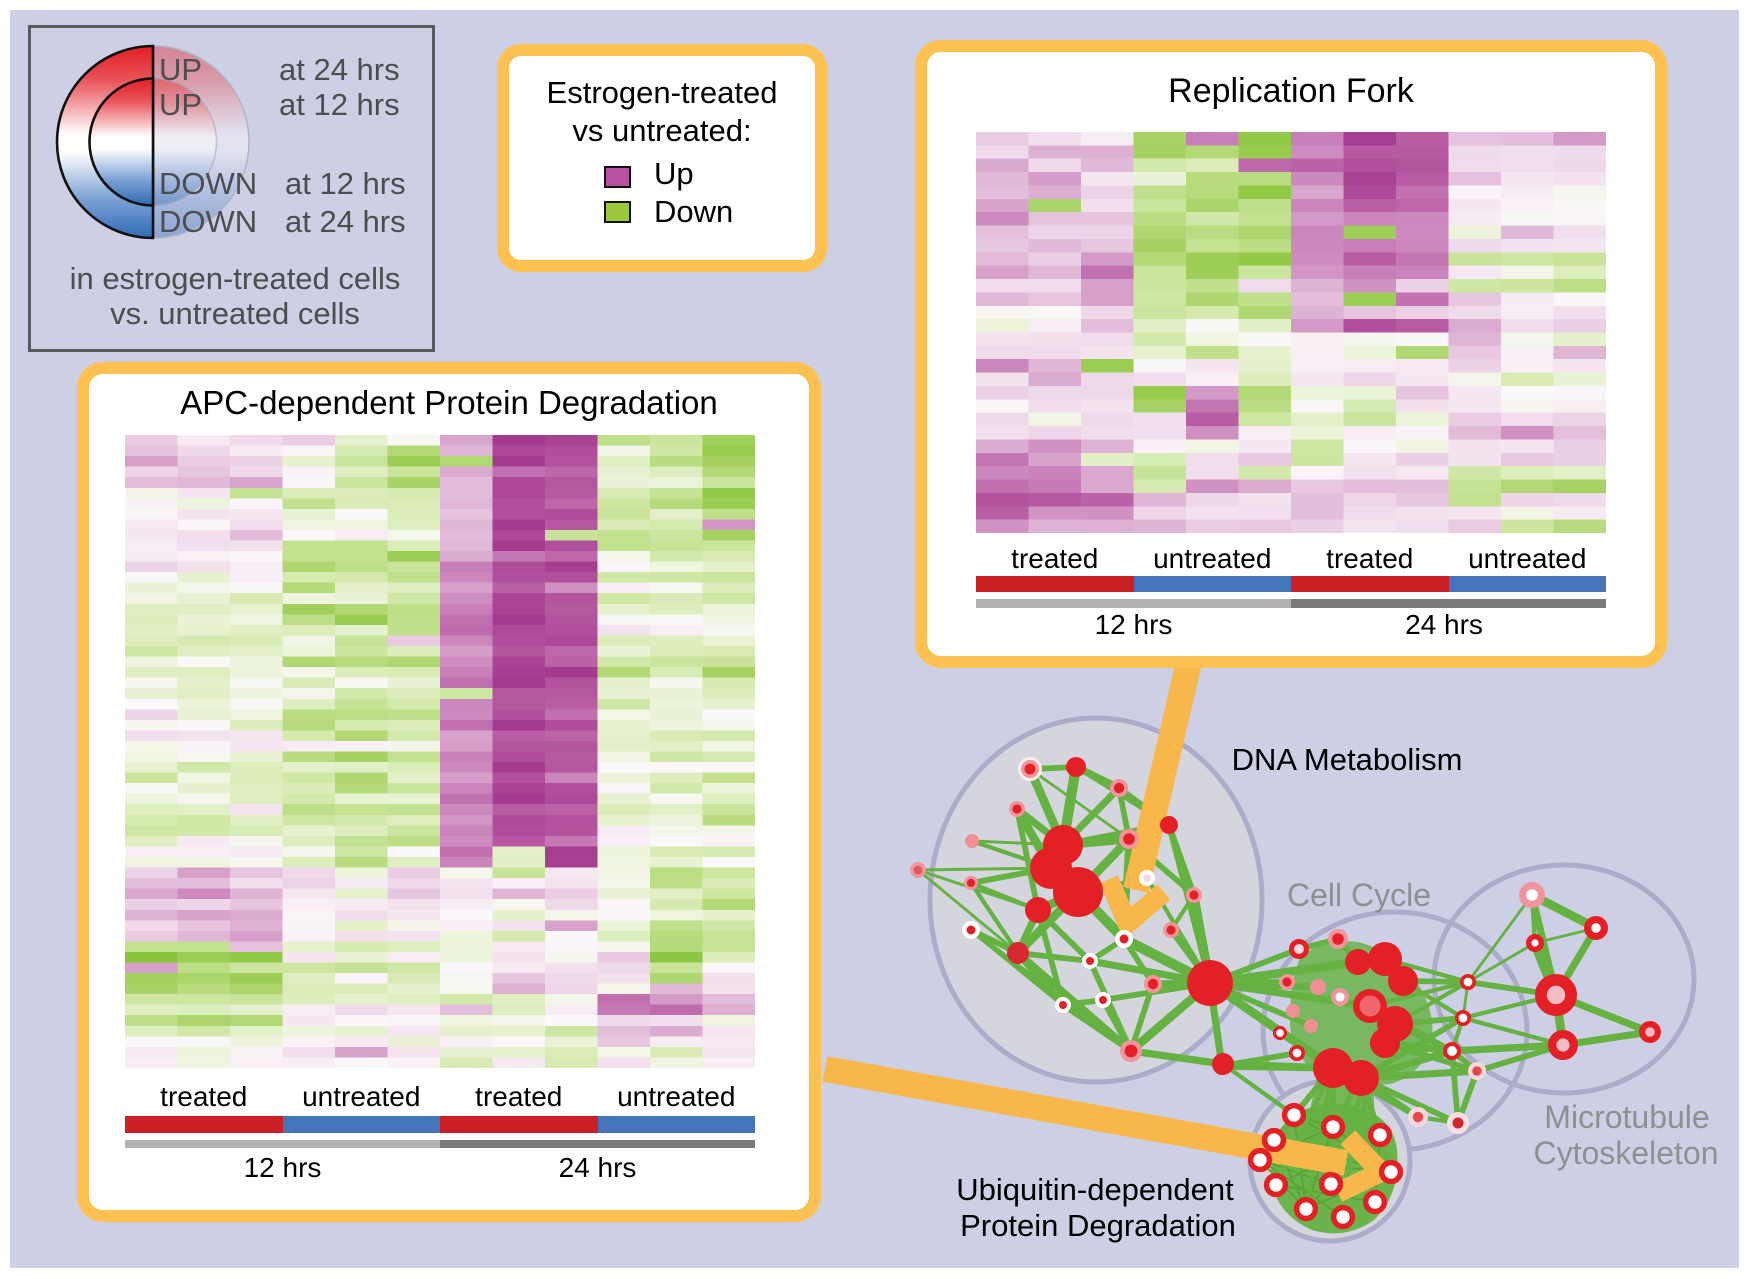  I want to click on svg-text: Ubiquitin-dependent, so click(1095, 1189).